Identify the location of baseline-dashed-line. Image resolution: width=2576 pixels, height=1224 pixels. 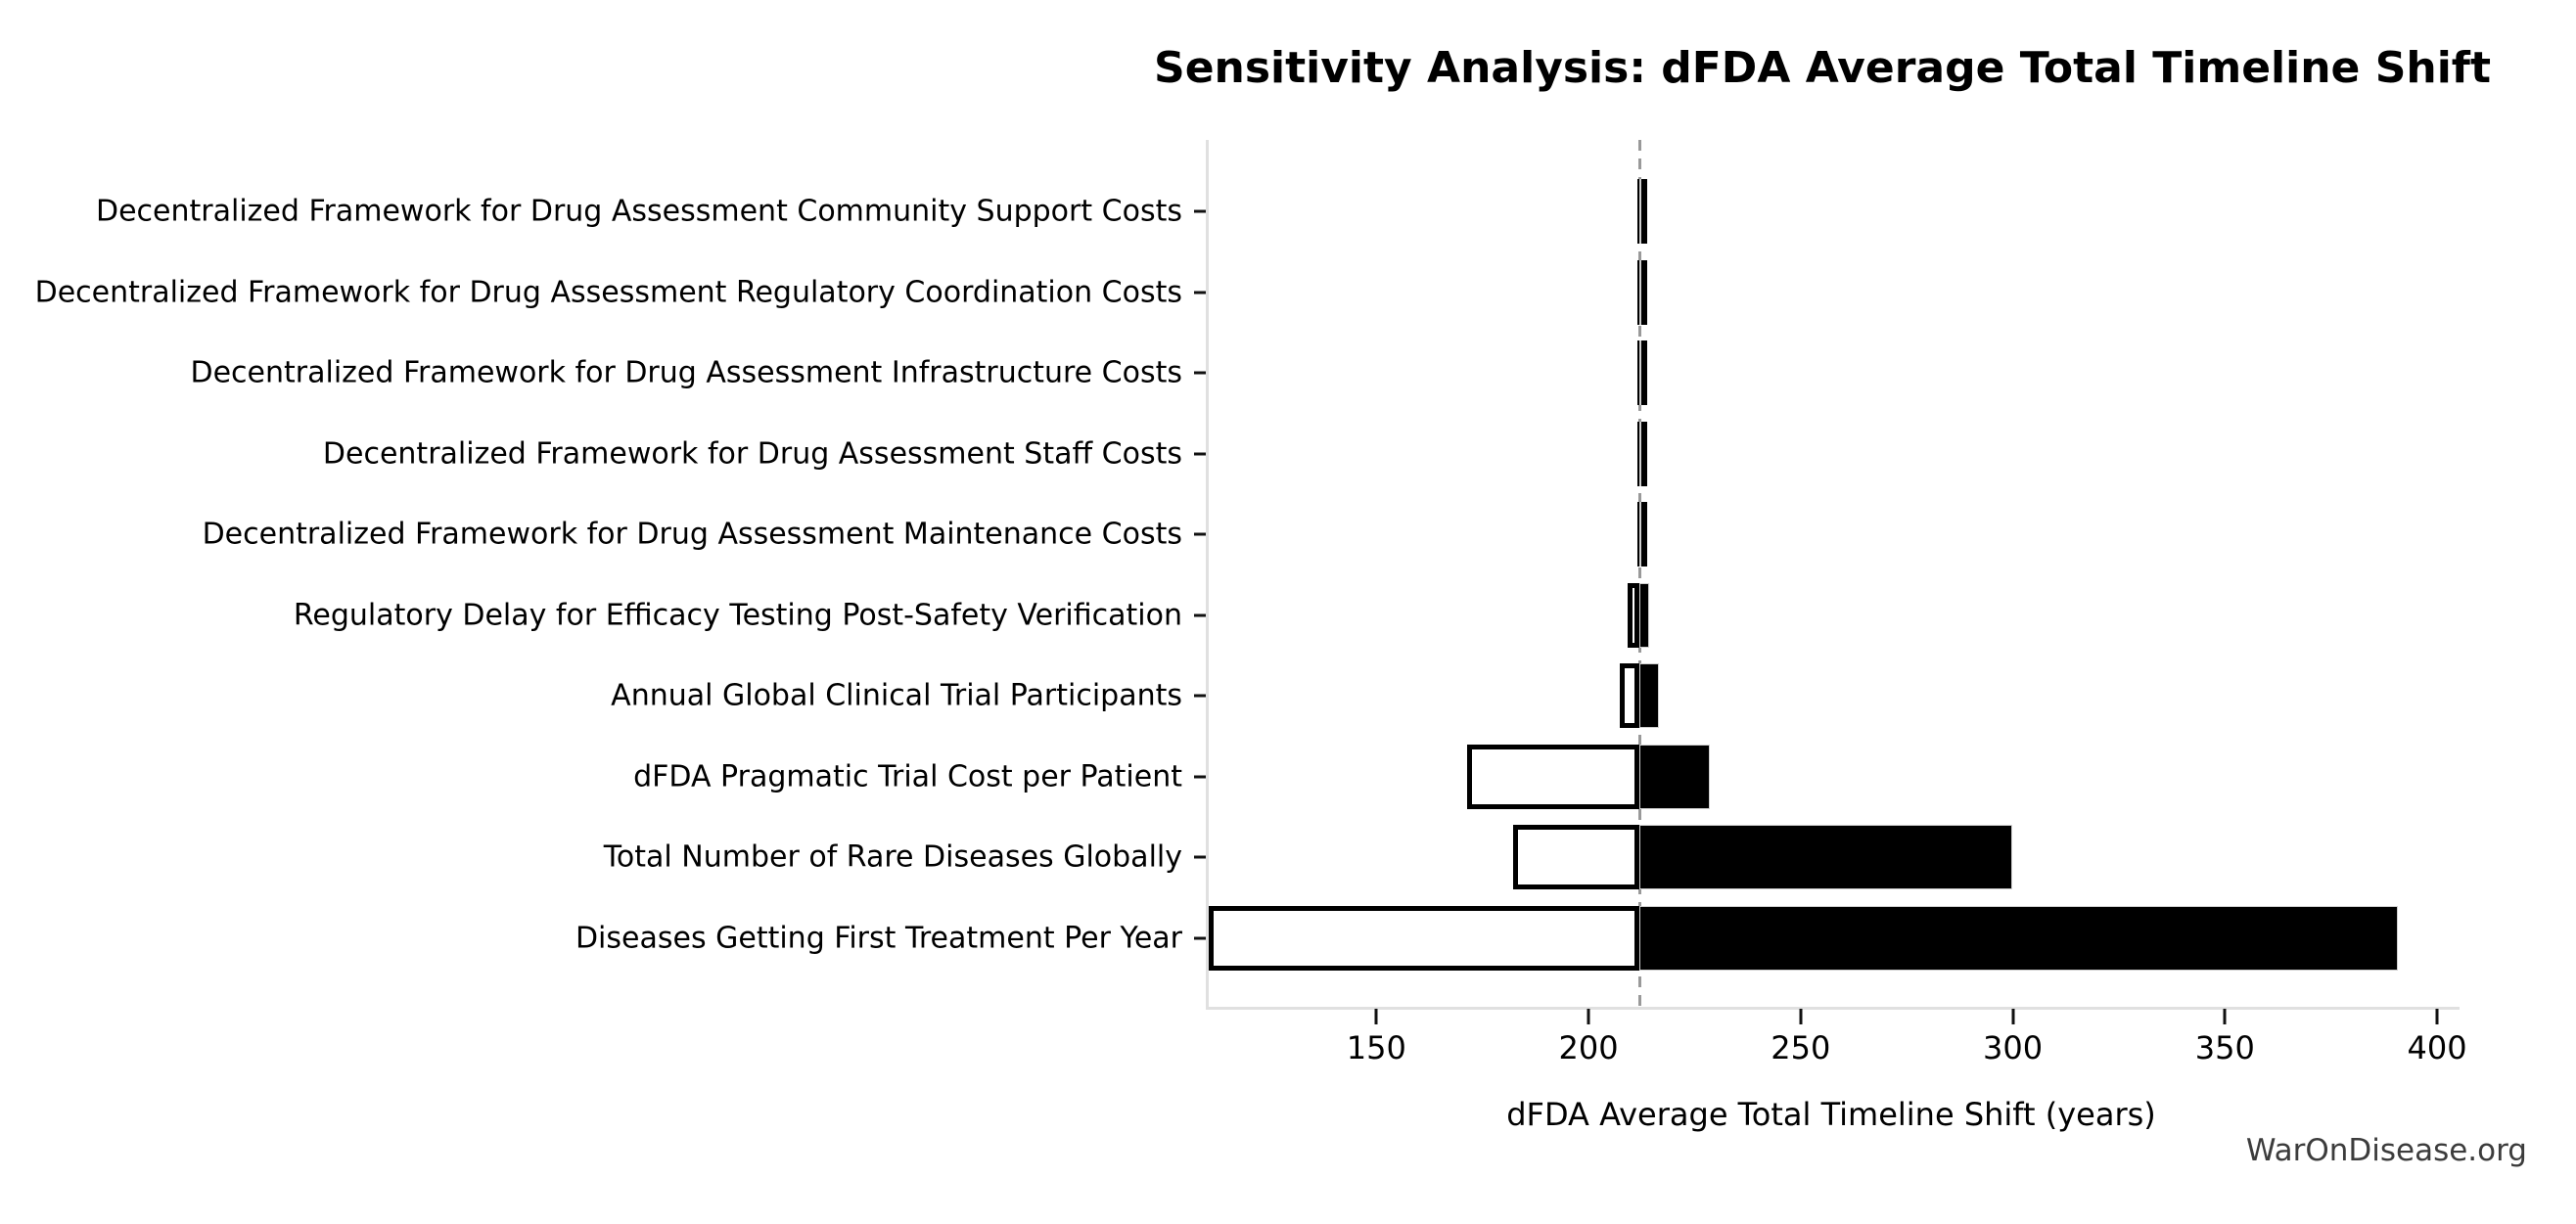
(1639, 573).